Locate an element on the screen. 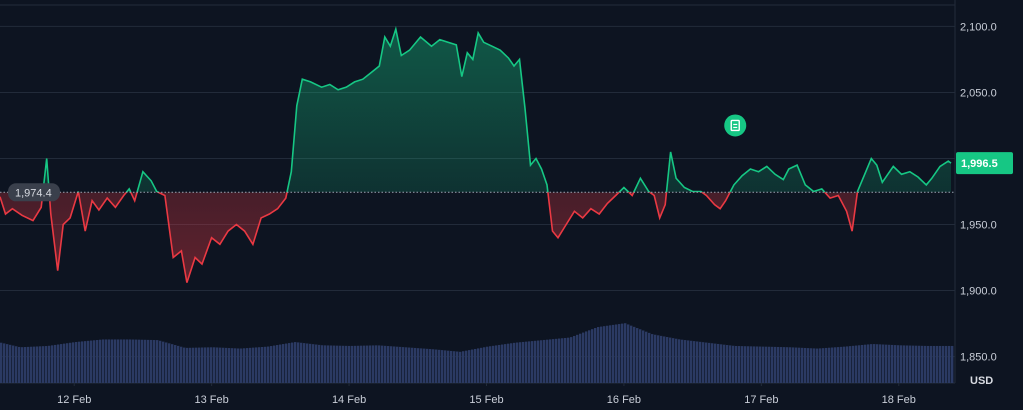  x-tick-label-3: 15 Feb is located at coordinates (486, 400).